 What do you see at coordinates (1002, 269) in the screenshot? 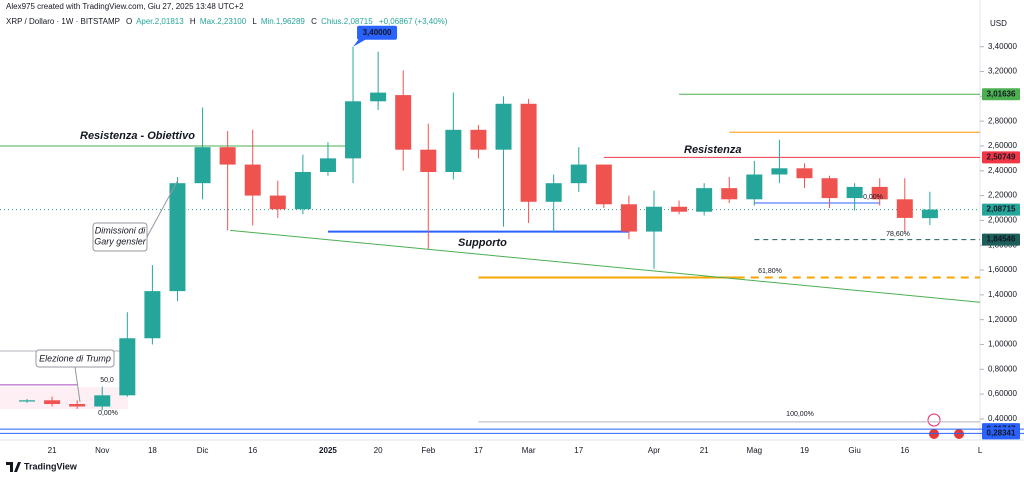
I see `y-tick-label: 1,60000` at bounding box center [1002, 269].